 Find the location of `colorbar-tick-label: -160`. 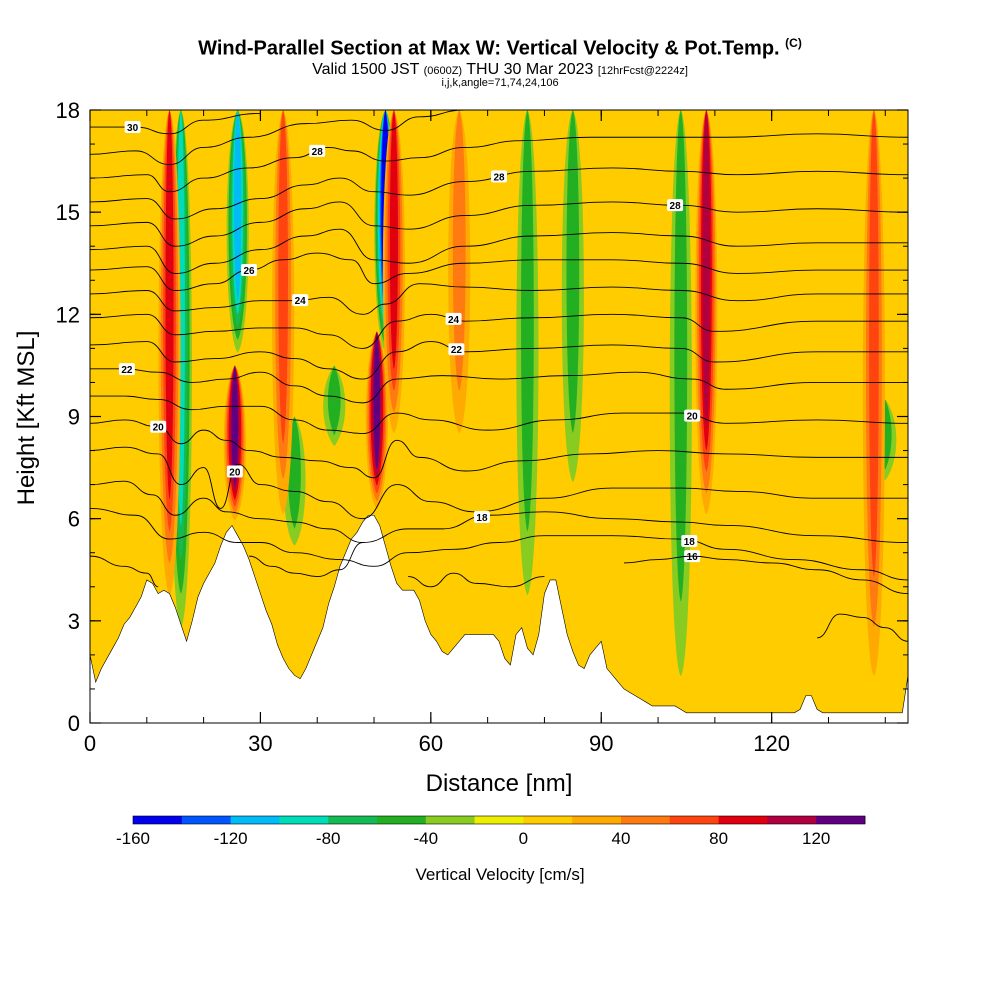

colorbar-tick-label: -160 is located at coordinates (133, 838).